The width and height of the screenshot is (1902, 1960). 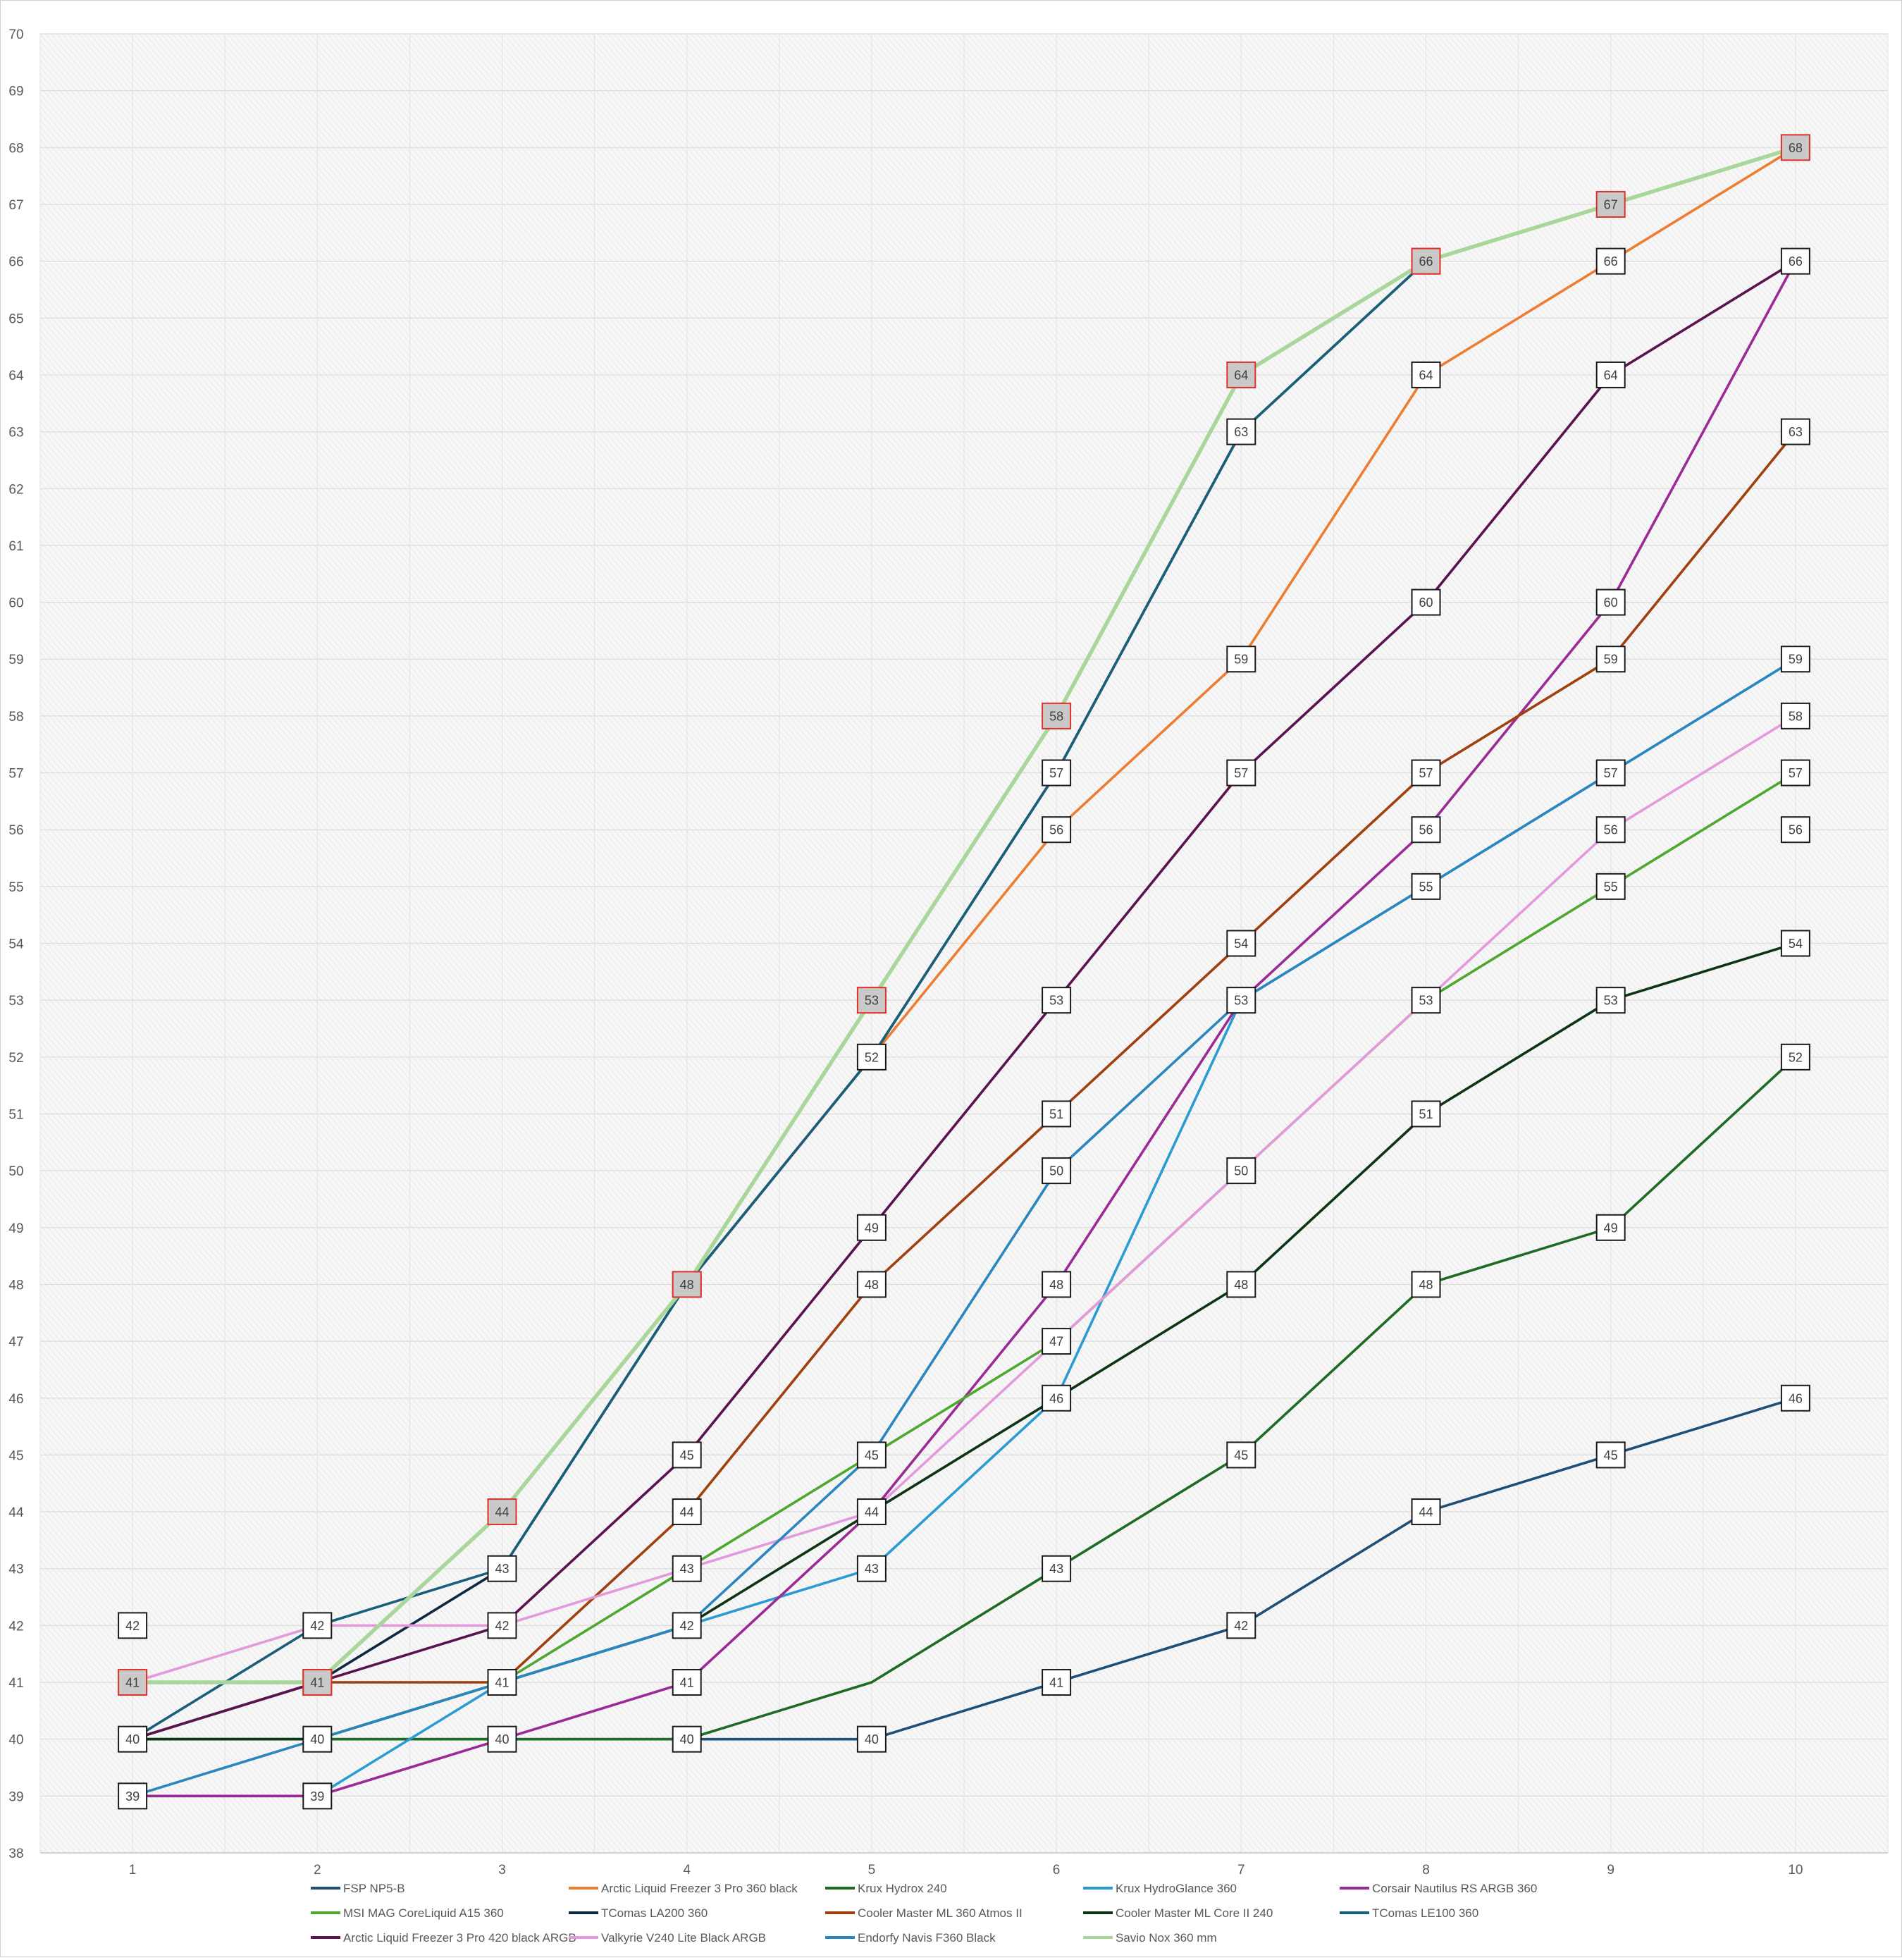 I want to click on data-label: 56, so click(x=1426, y=830).